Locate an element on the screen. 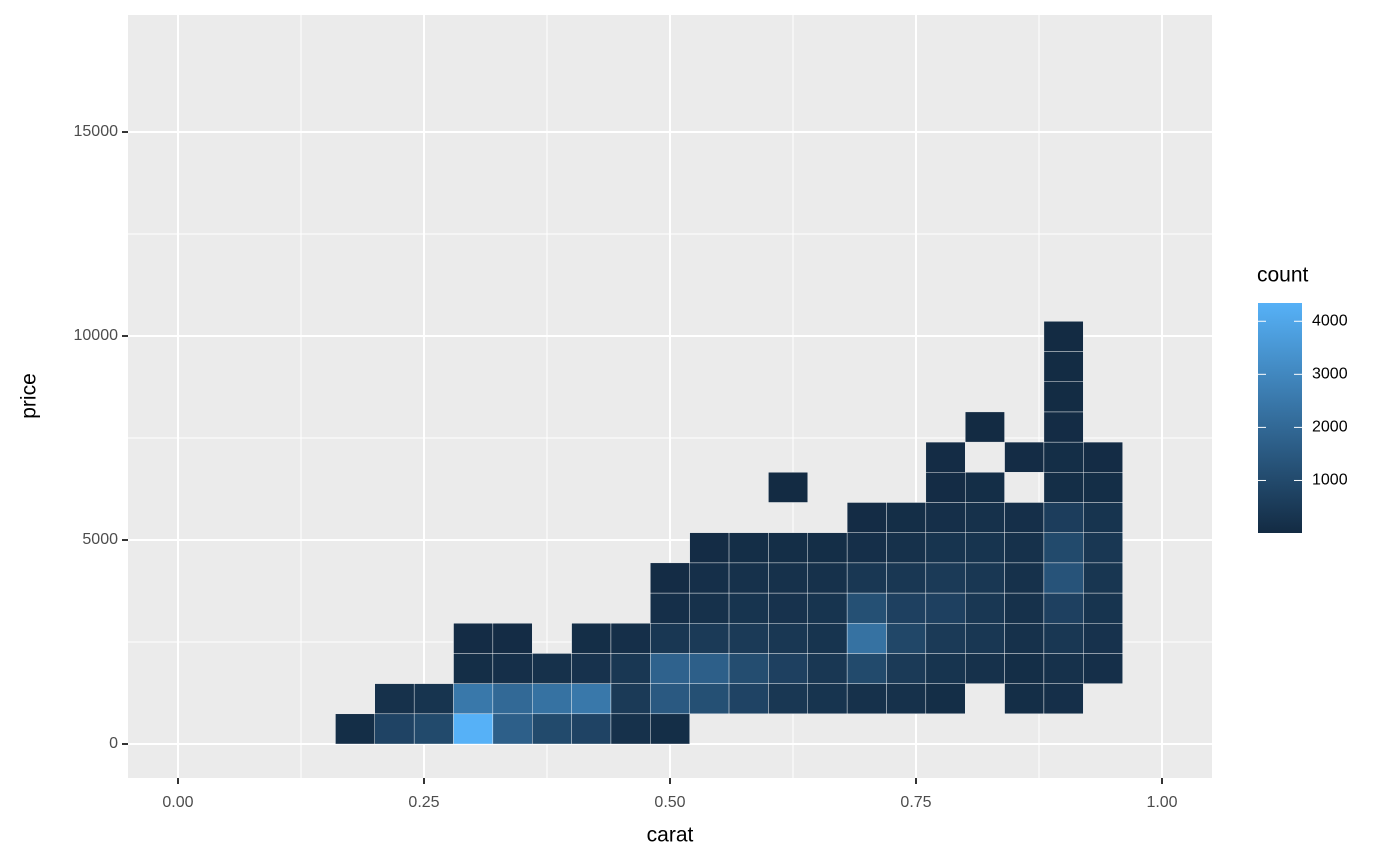  y-tick-label: 10000 is located at coordinates (96, 335).